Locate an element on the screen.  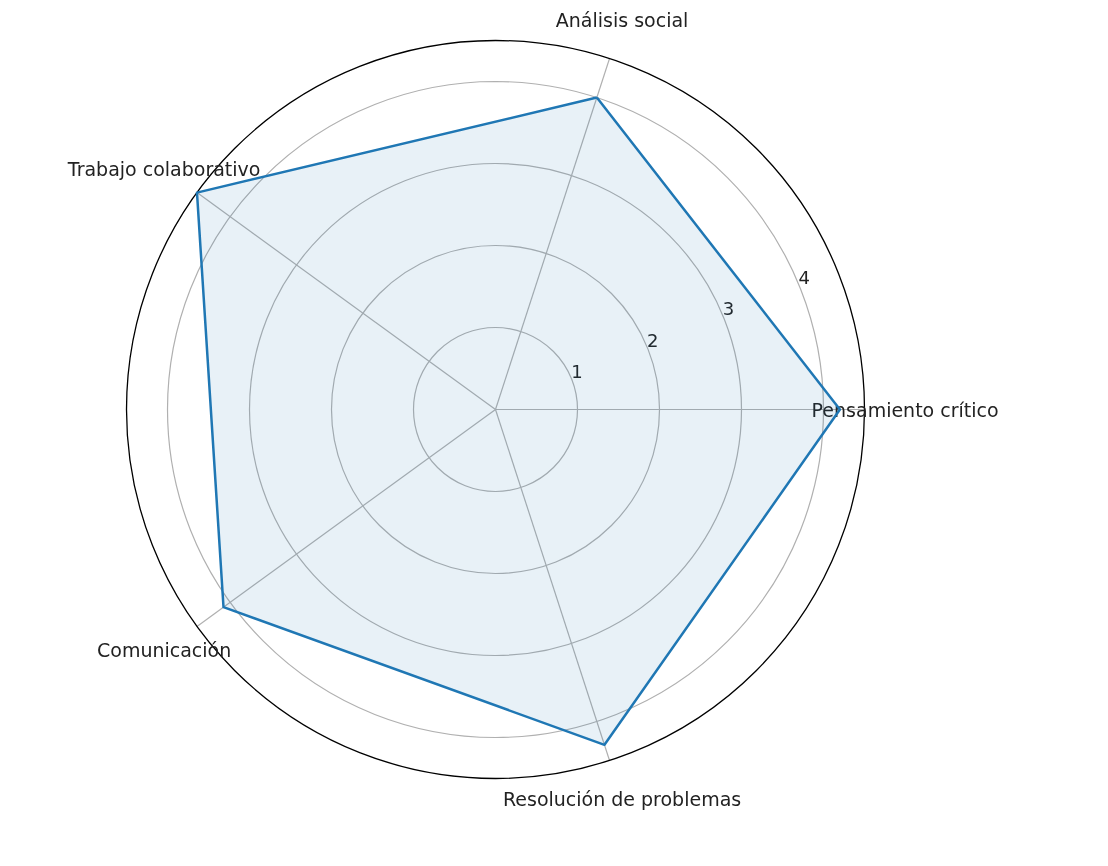
spoke-label: Análisis social is located at coordinates (622, 19).